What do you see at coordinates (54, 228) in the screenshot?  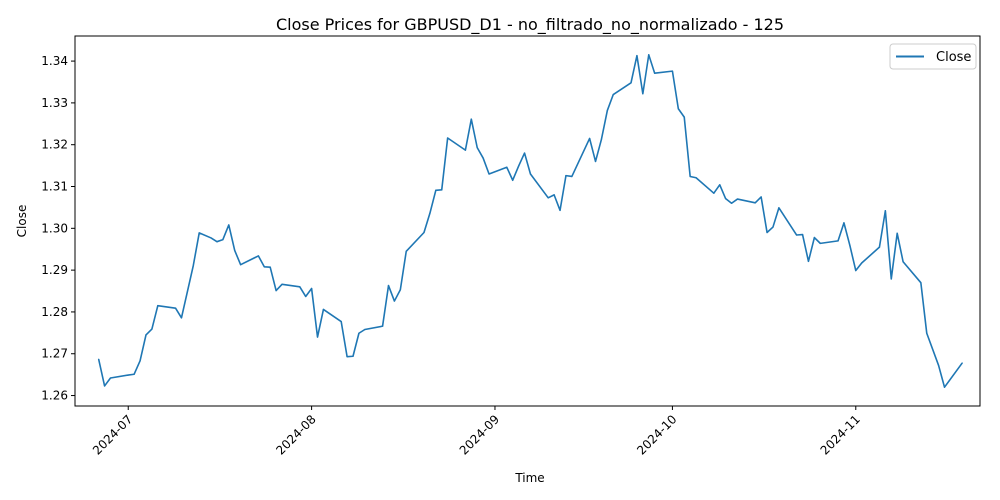 I see `y-tick-label: 1.30` at bounding box center [54, 228].